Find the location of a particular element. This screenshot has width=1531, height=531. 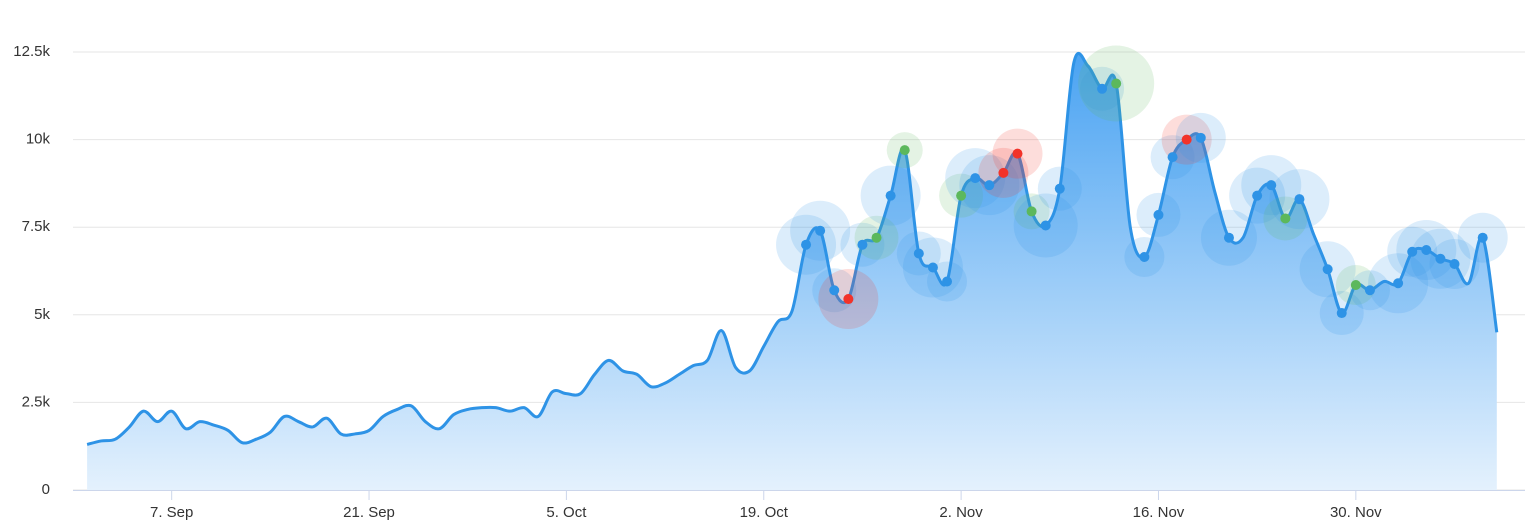

x-tick-label: 5. Oct is located at coordinates (566, 512).